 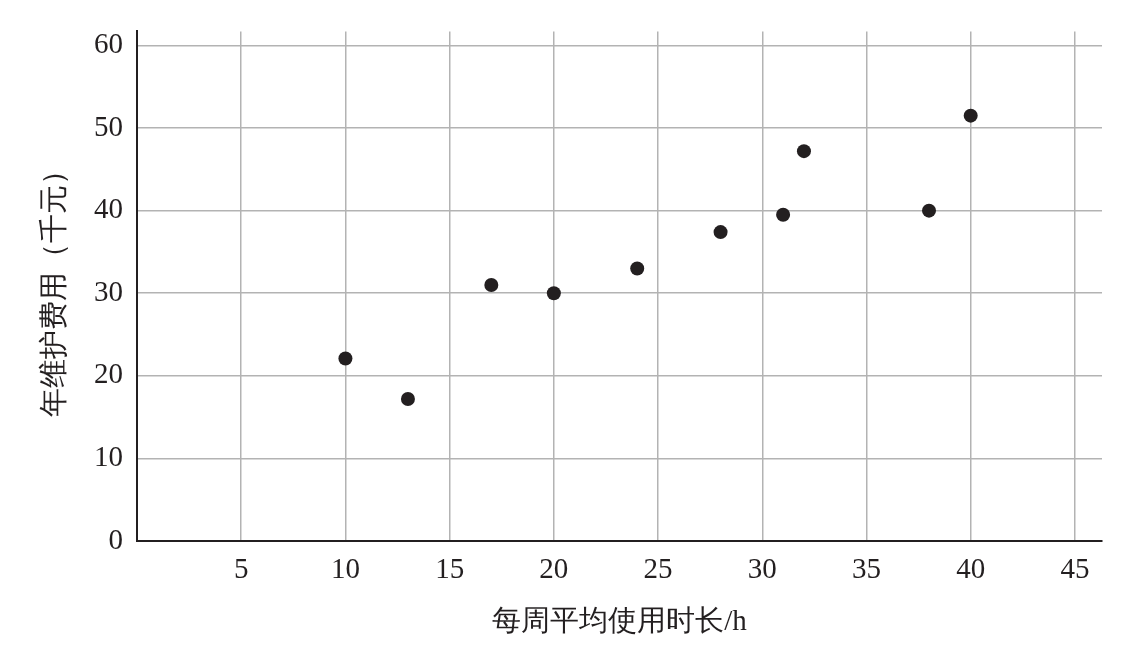 What do you see at coordinates (53, 286) in the screenshot?
I see `y-axis-title: 年维护费用（千元）` at bounding box center [53, 286].